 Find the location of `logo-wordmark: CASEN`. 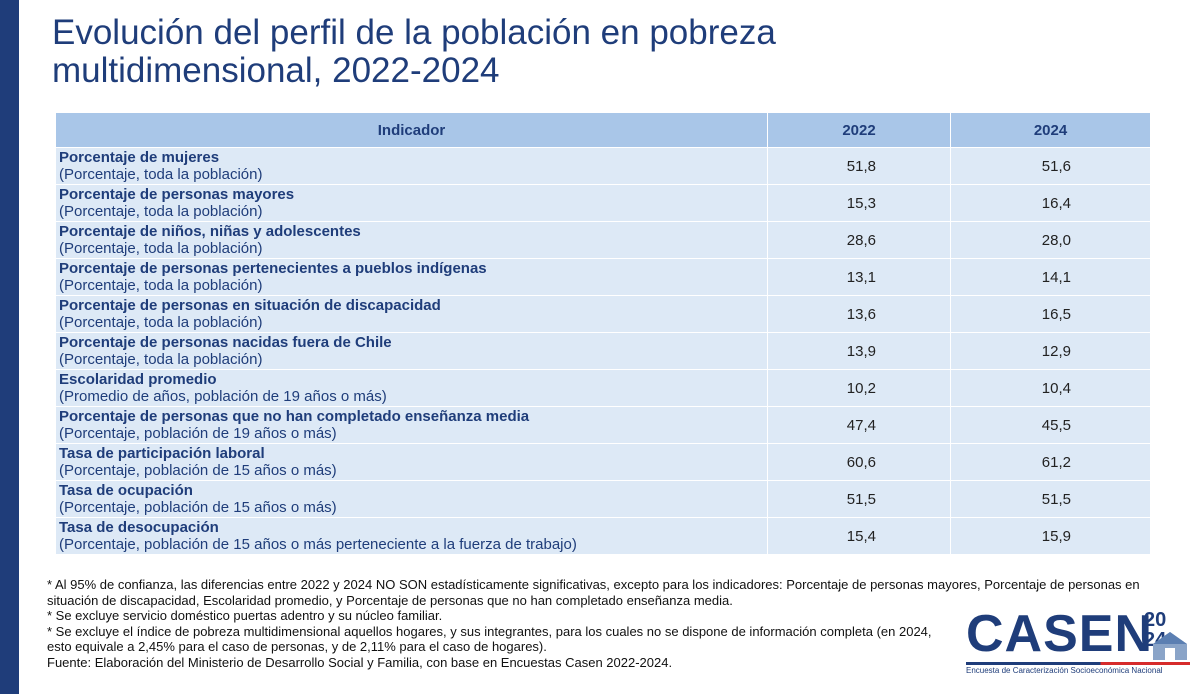

logo-wordmark: CASEN is located at coordinates (1060, 634).